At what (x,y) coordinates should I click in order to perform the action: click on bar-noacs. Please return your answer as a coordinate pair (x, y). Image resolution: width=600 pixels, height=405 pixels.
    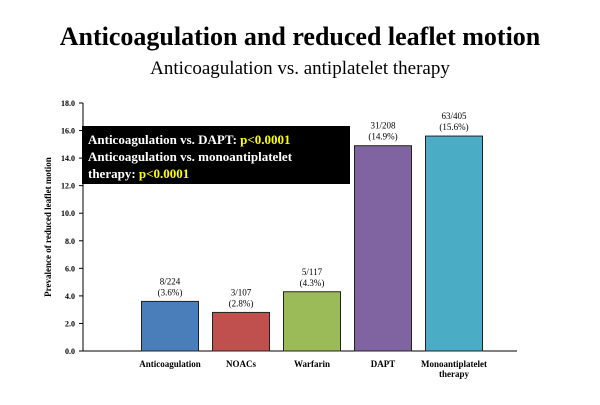
    Looking at the image, I should click on (241, 331).